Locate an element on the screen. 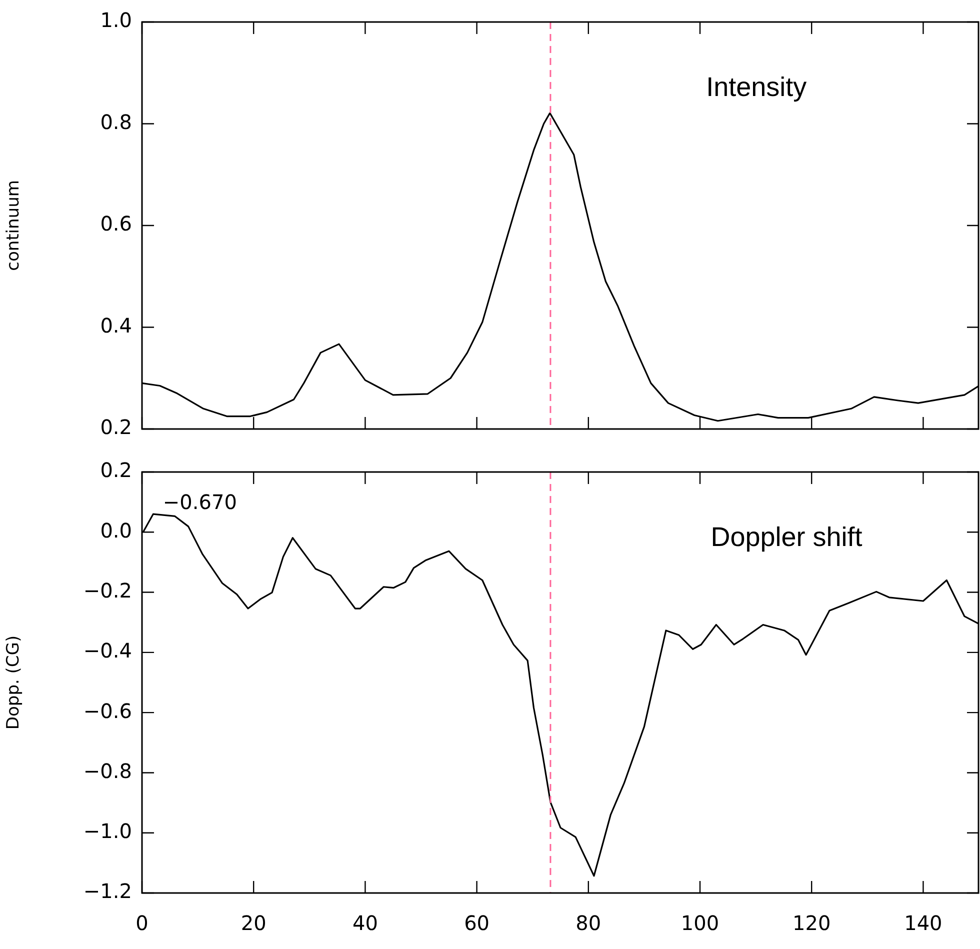 This screenshot has height=949, width=980. y-tick-label: −0.4 is located at coordinates (107, 650).